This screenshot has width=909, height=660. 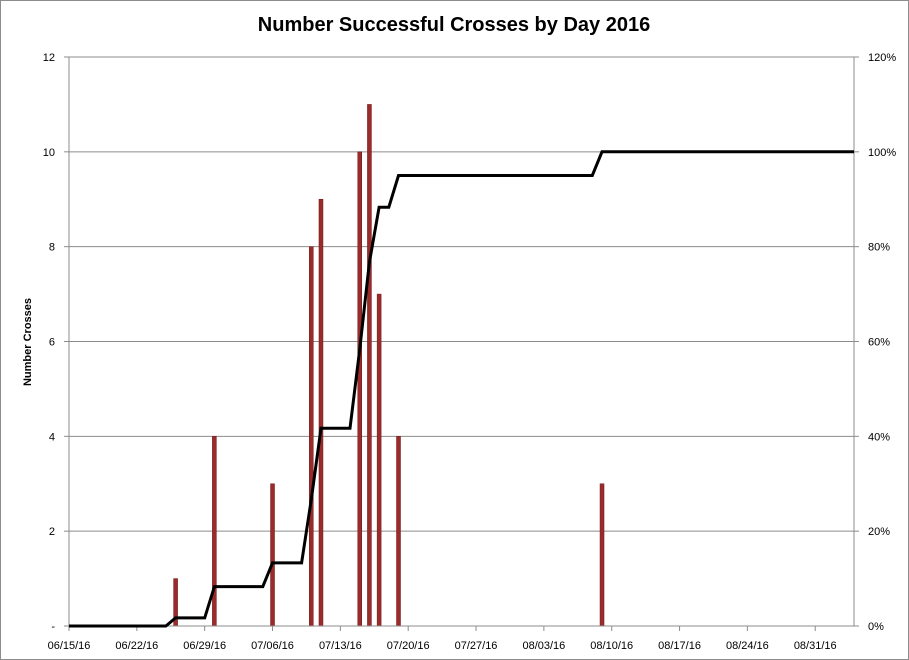 What do you see at coordinates (747, 646) in the screenshot?
I see `x-tick-label: 08/24/16` at bounding box center [747, 646].